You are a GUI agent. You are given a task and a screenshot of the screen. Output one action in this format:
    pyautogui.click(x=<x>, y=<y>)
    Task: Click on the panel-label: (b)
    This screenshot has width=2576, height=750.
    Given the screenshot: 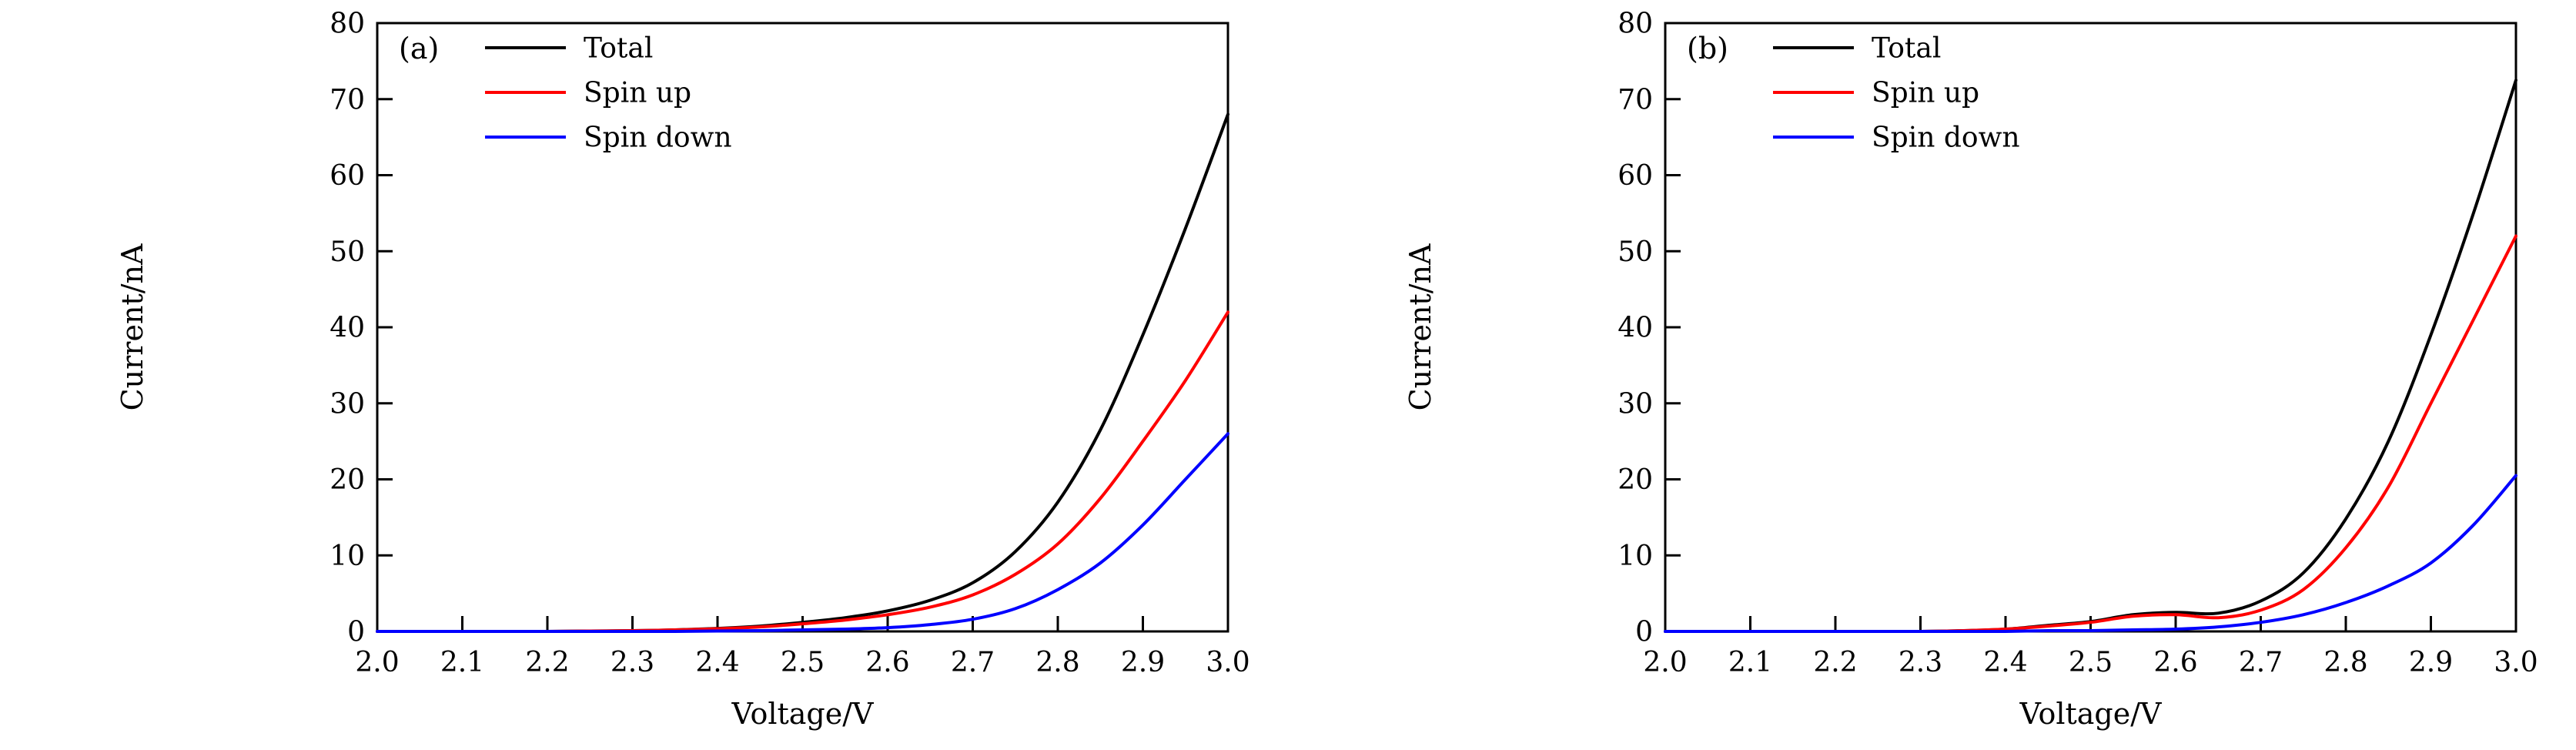 What is the action you would take?
    pyautogui.click(x=1707, y=48)
    